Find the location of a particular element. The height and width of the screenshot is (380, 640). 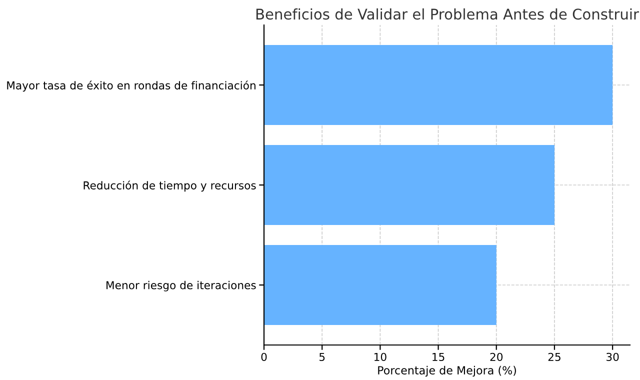

x-tick-label: 10 is located at coordinates (380, 357).